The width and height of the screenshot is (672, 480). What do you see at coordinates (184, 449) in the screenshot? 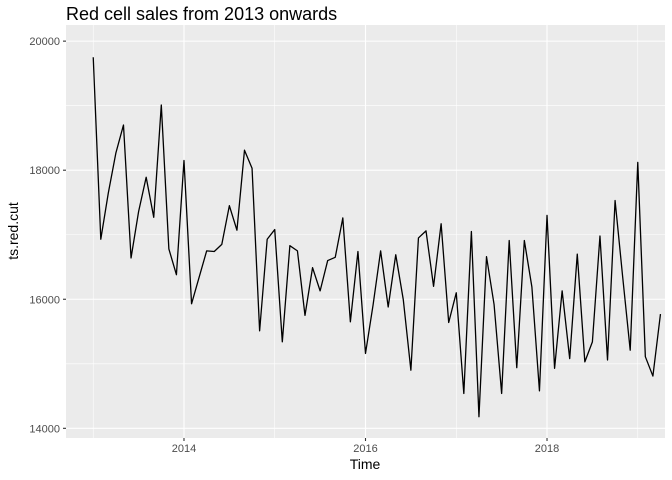
I see `x-tick-label: 2014` at bounding box center [184, 449].